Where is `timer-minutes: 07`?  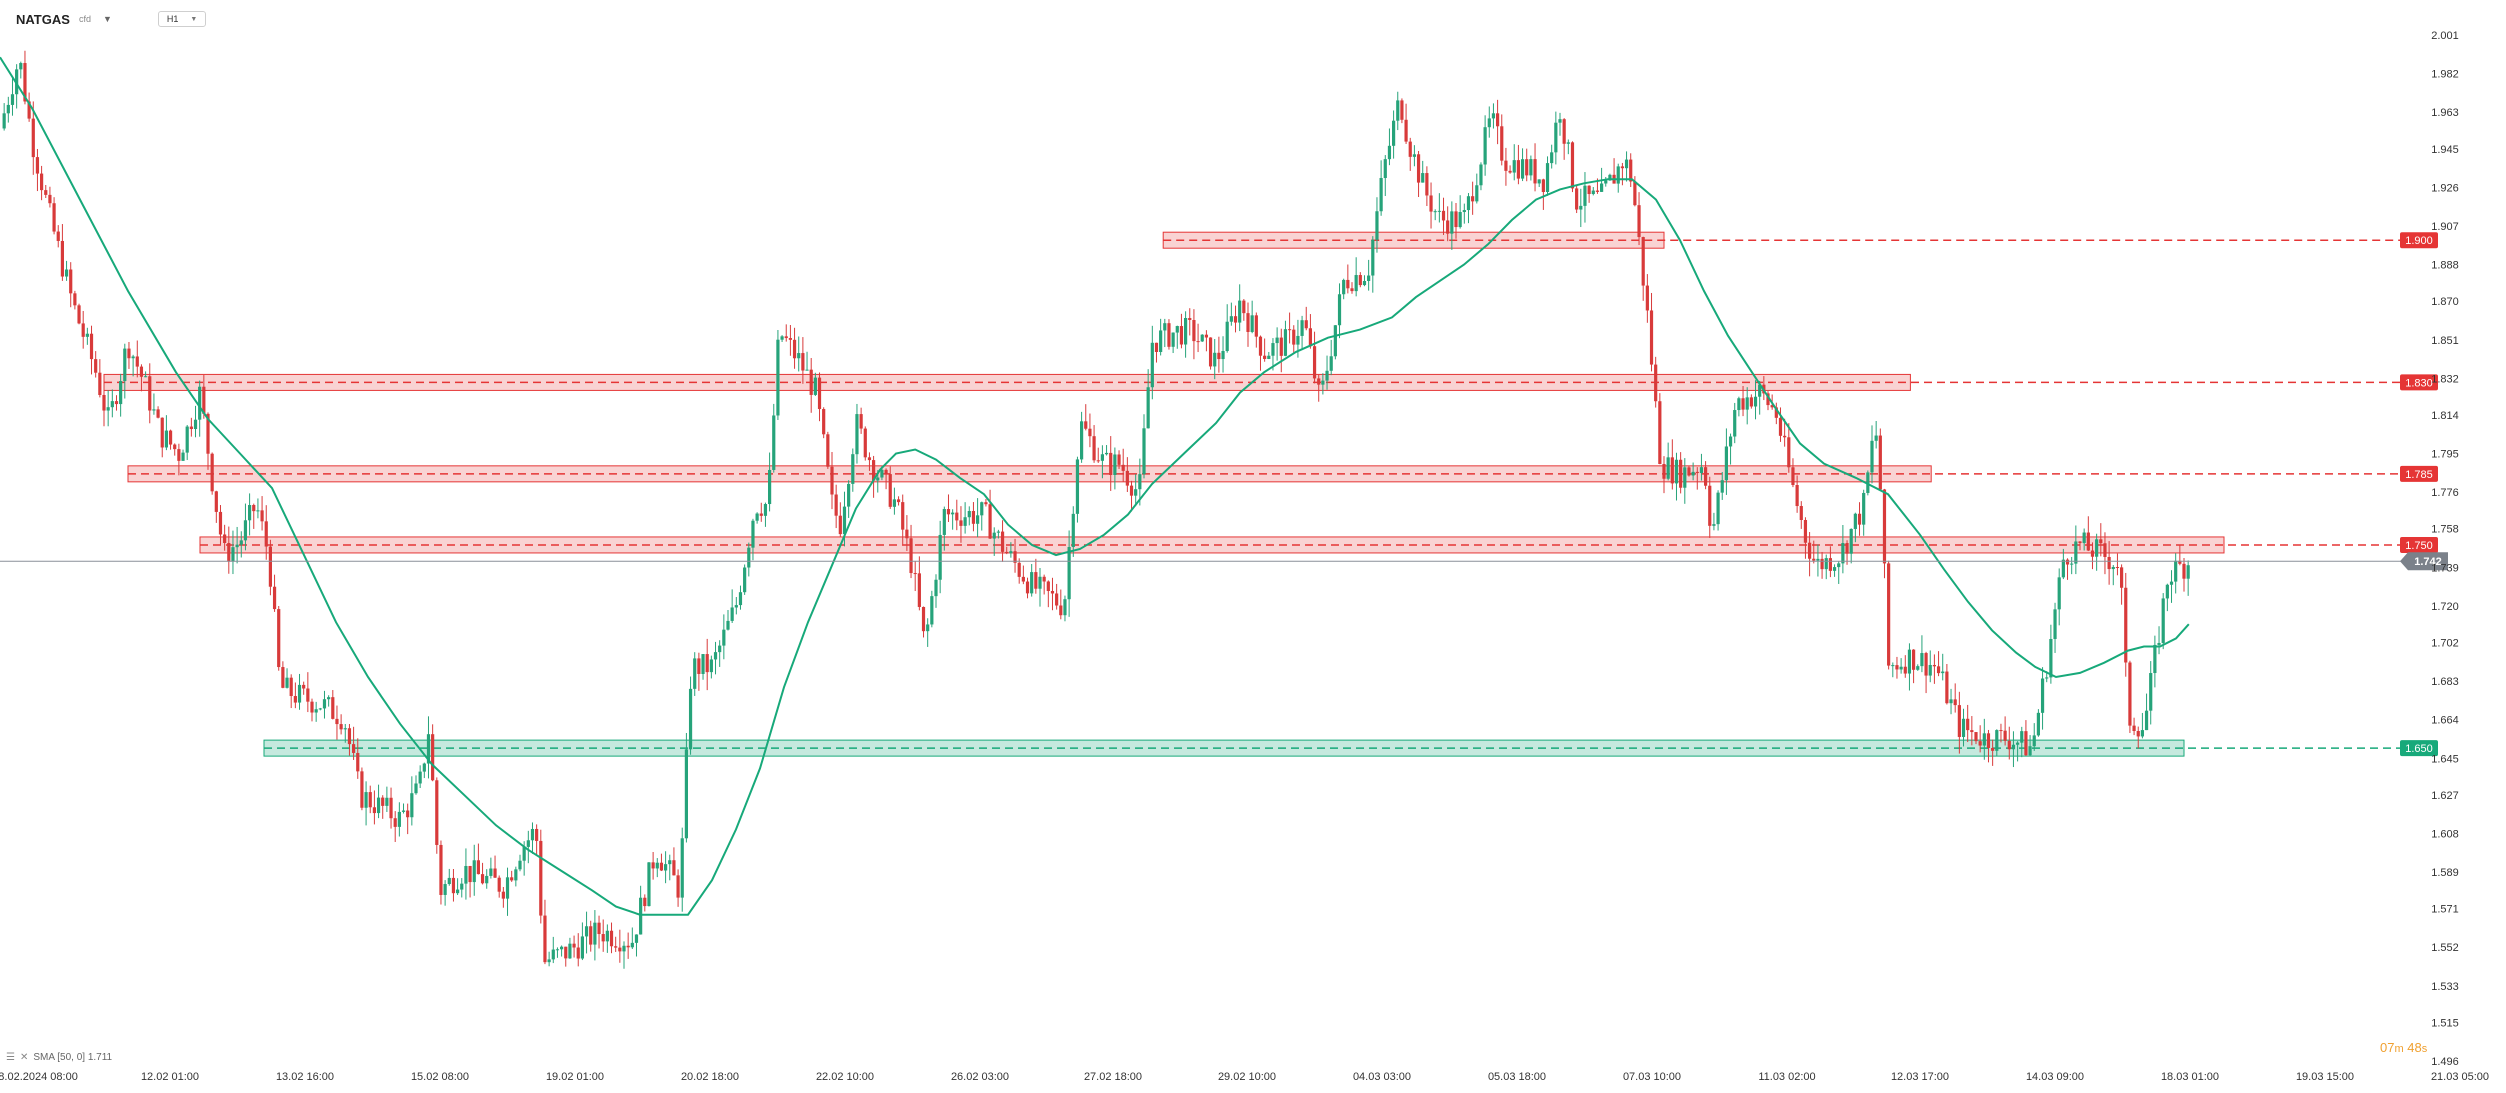
timer-minutes: 07 is located at coordinates (2387, 1047).